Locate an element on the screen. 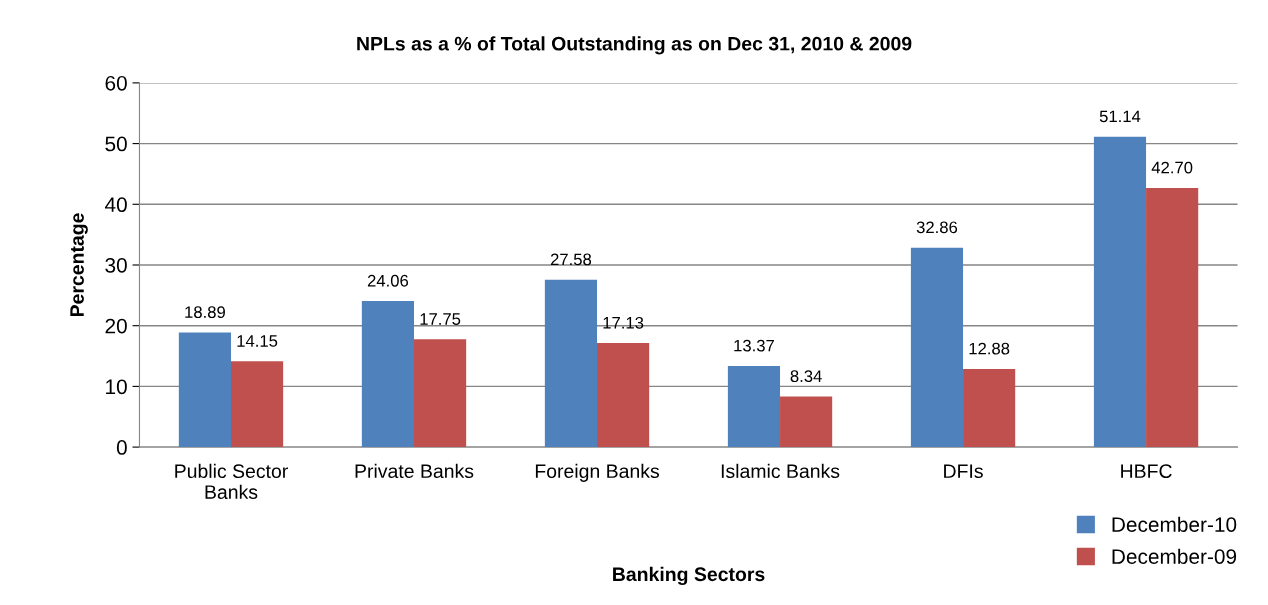  x-tick-label: Islamic Banks is located at coordinates (780, 471).